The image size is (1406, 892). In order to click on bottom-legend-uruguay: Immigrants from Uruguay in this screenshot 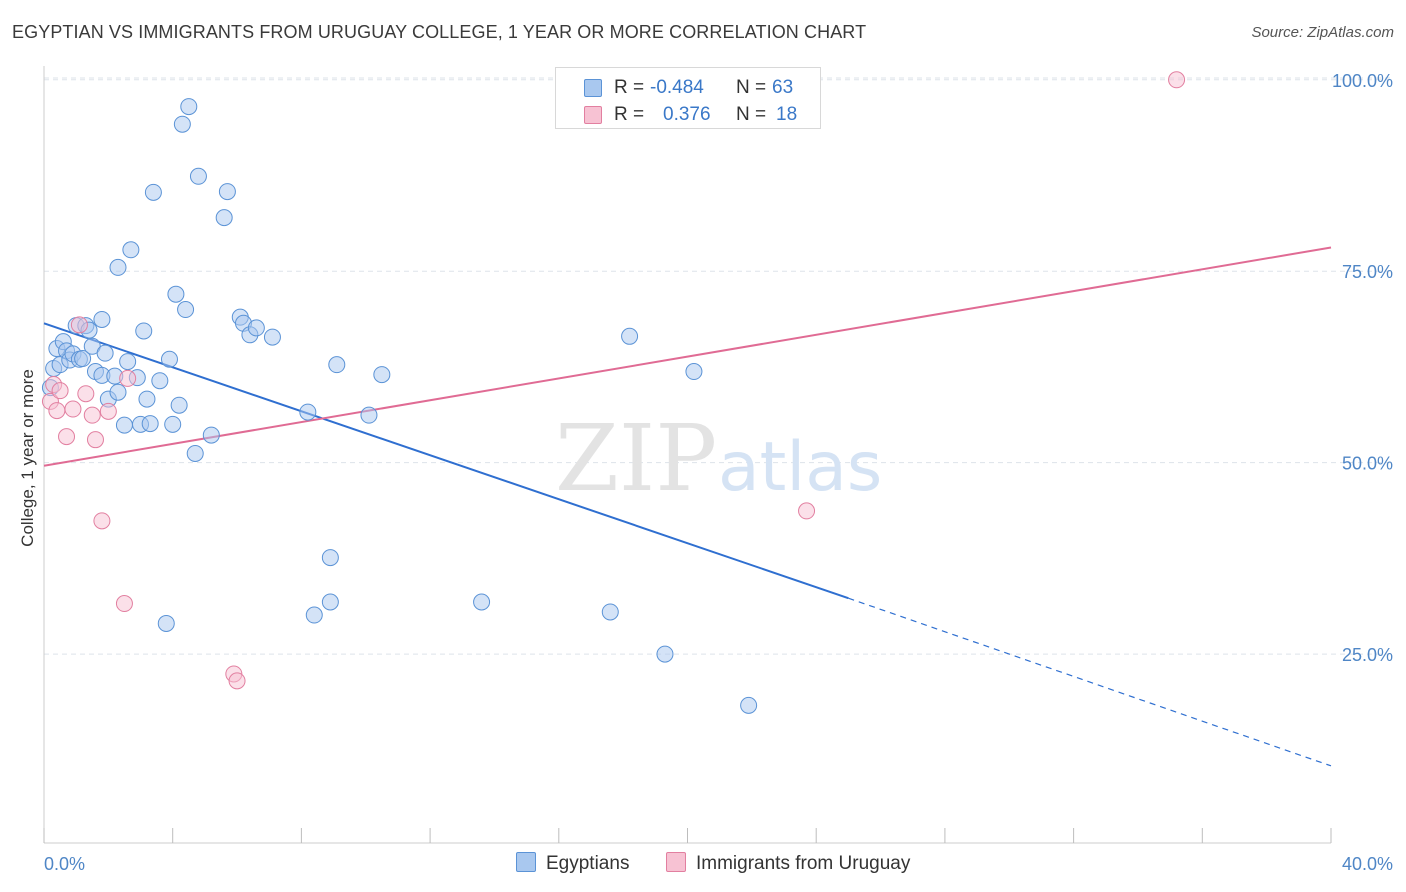, I will do `click(788, 864)`.